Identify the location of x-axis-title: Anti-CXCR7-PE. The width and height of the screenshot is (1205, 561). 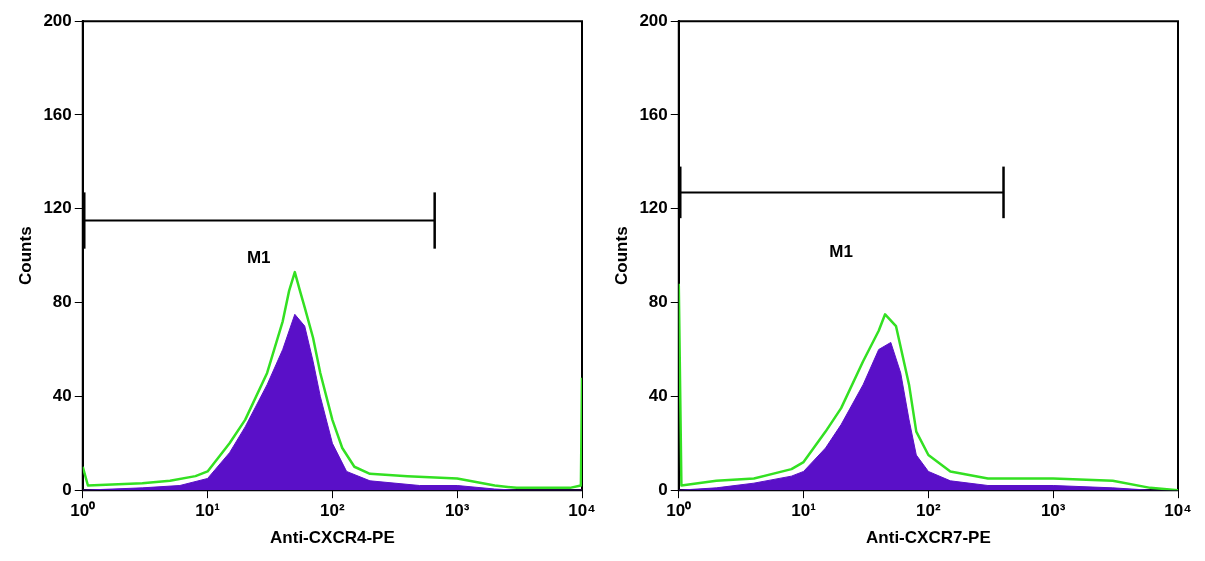
(928, 538).